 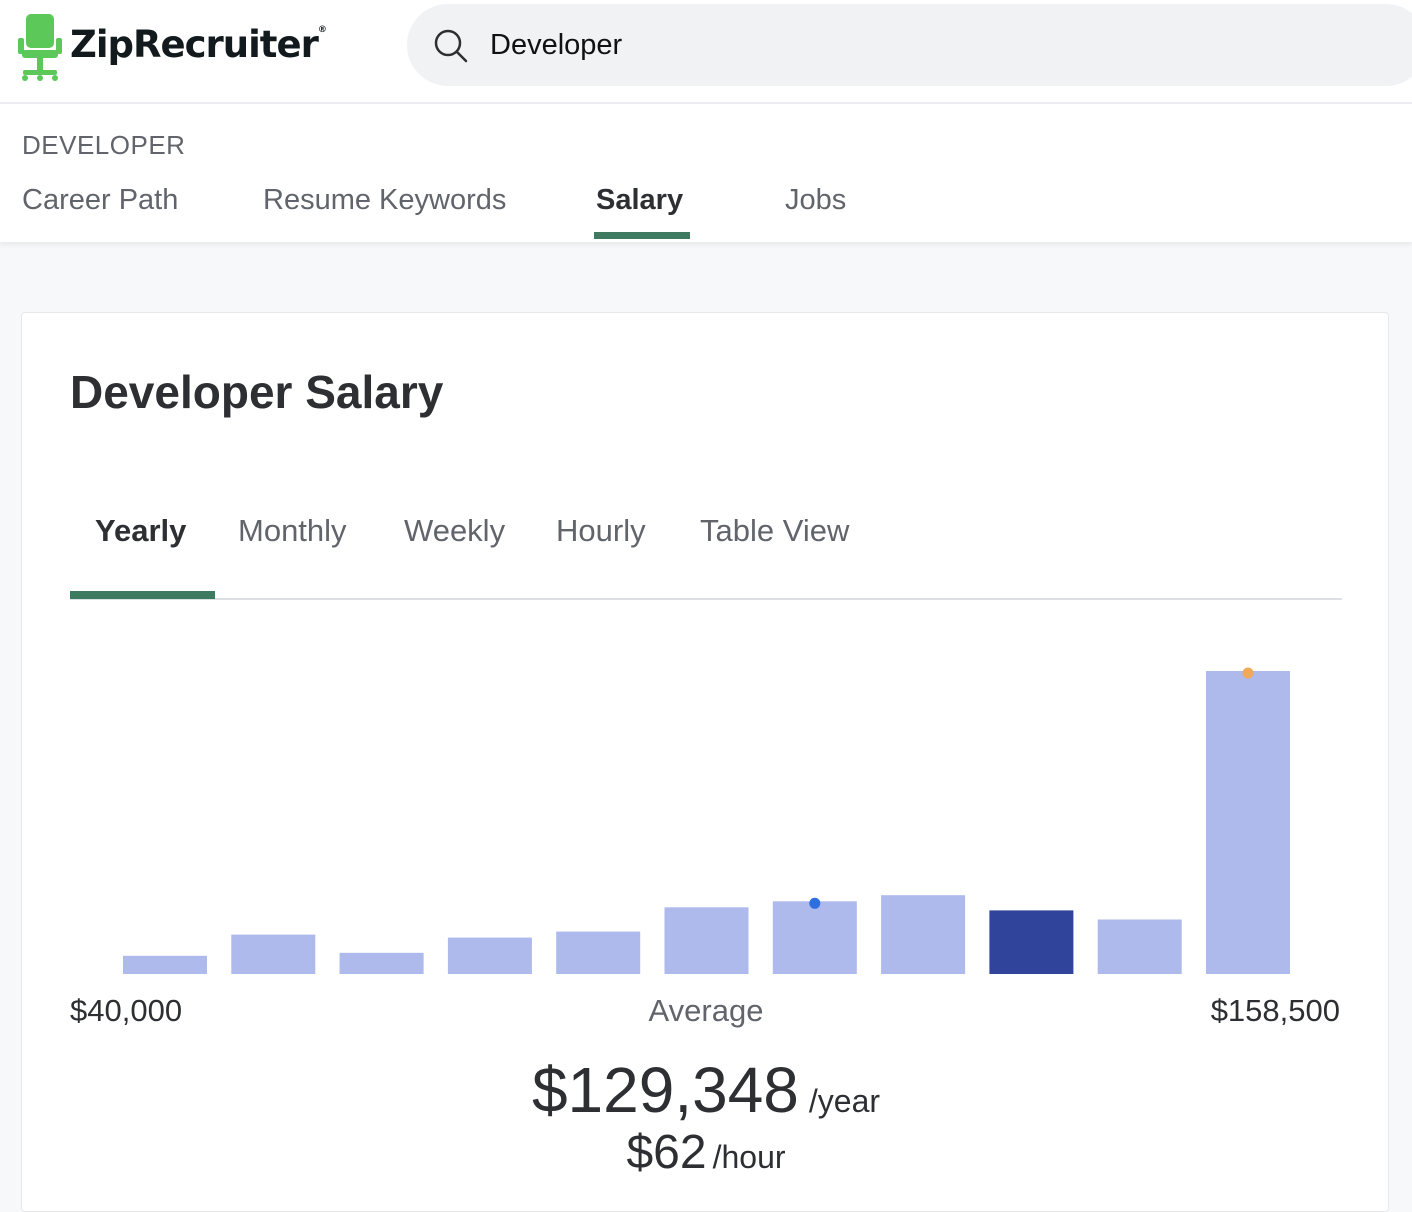 I want to click on yearly-average: $129,348/year, so click(x=706, y=1090).